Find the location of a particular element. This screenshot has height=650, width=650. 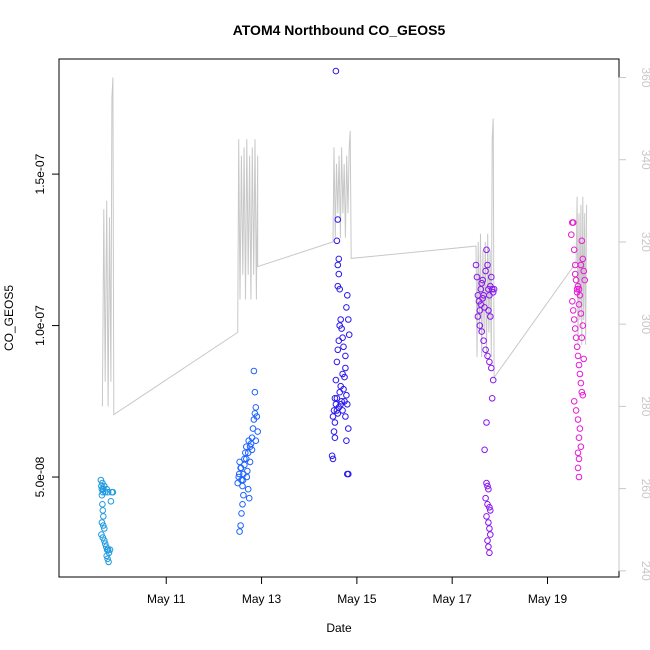

y-axis-label: CO_GEOS5 is located at coordinates (9, 318).